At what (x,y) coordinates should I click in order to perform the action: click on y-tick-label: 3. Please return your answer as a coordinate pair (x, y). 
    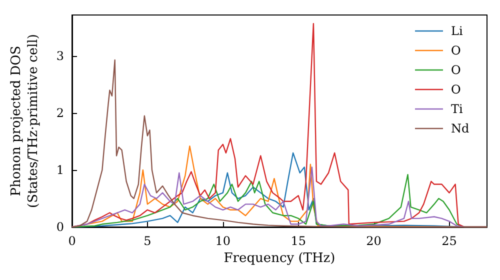
    Looking at the image, I should click on (60, 56).